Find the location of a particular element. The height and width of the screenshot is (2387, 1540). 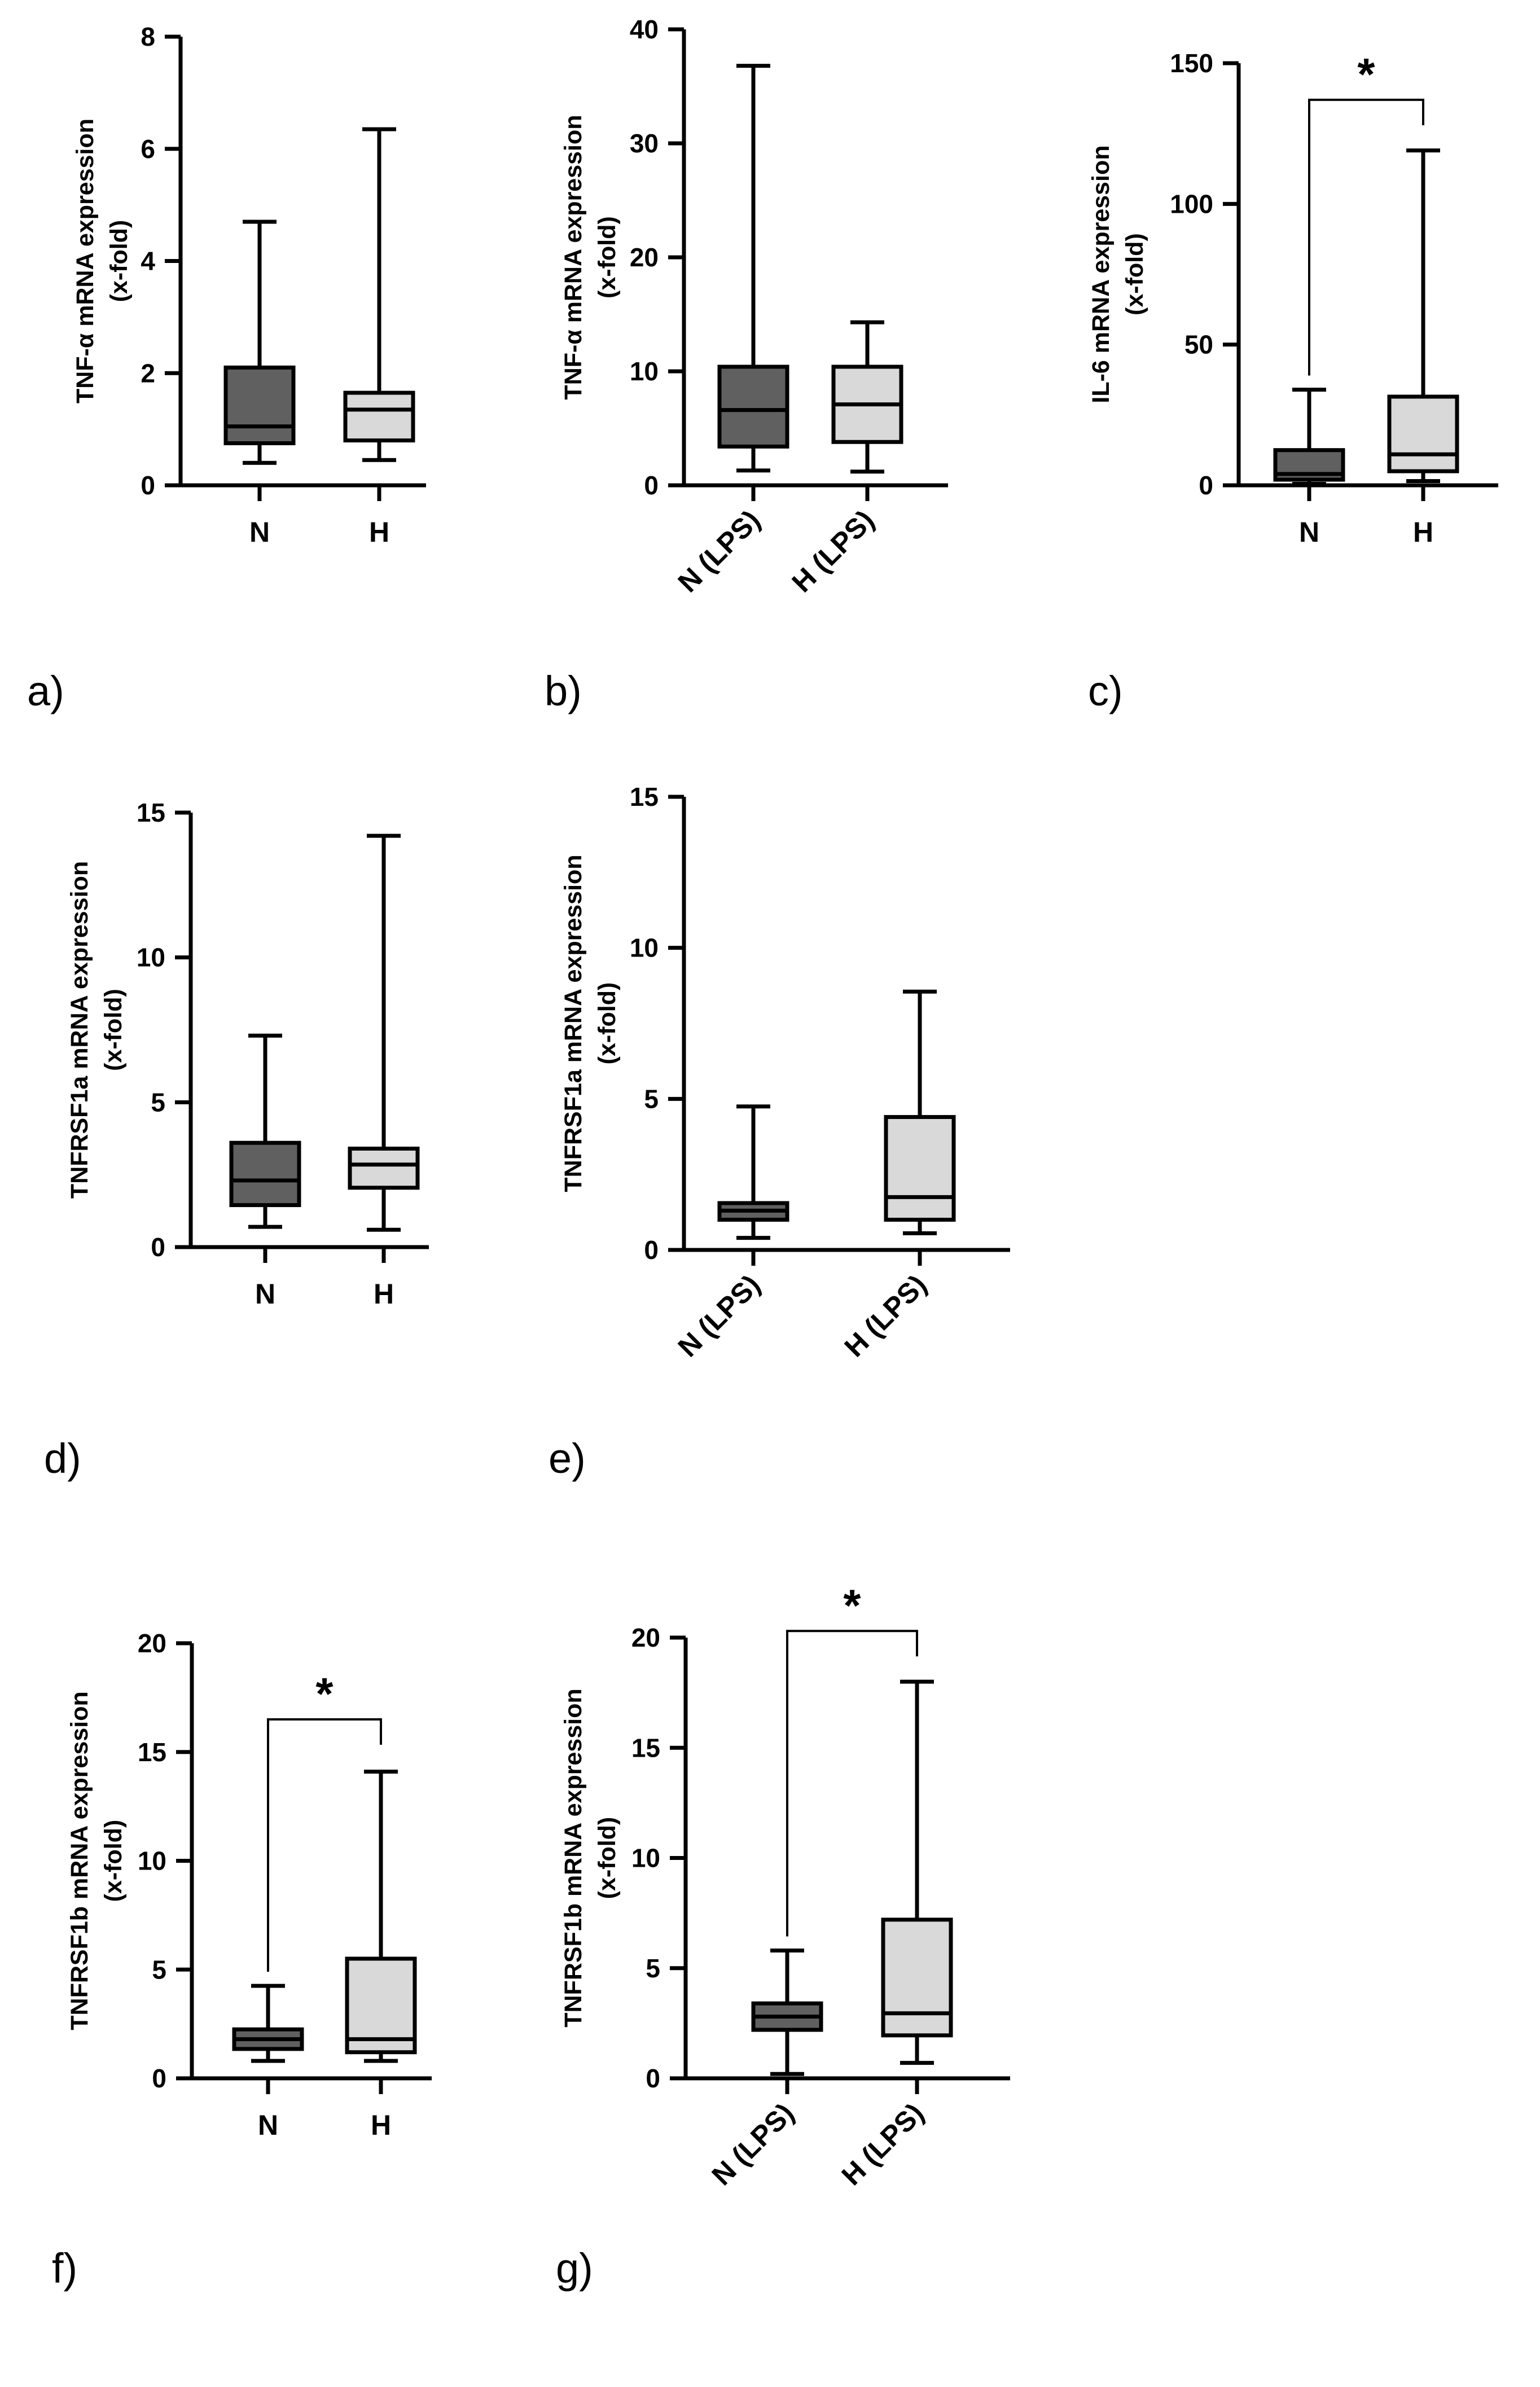

panel-f-y-tick-label: 15 is located at coordinates (152, 1752).